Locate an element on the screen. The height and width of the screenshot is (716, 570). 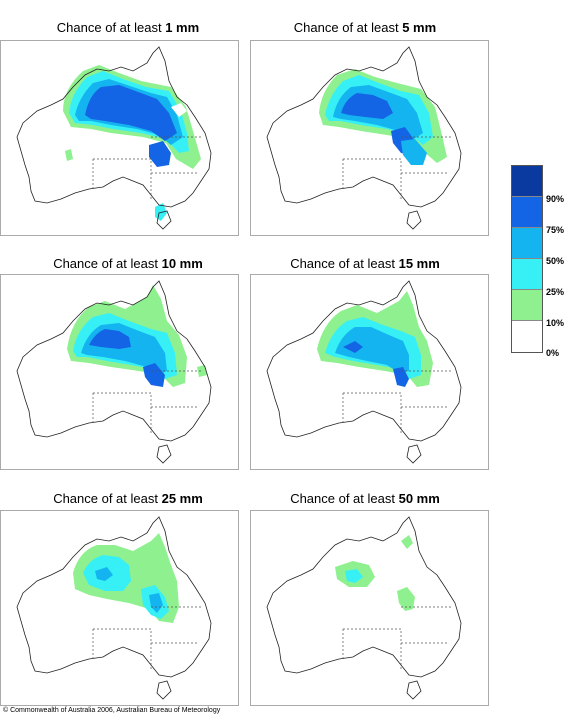
map-panel-10mm is located at coordinates (119, 372).